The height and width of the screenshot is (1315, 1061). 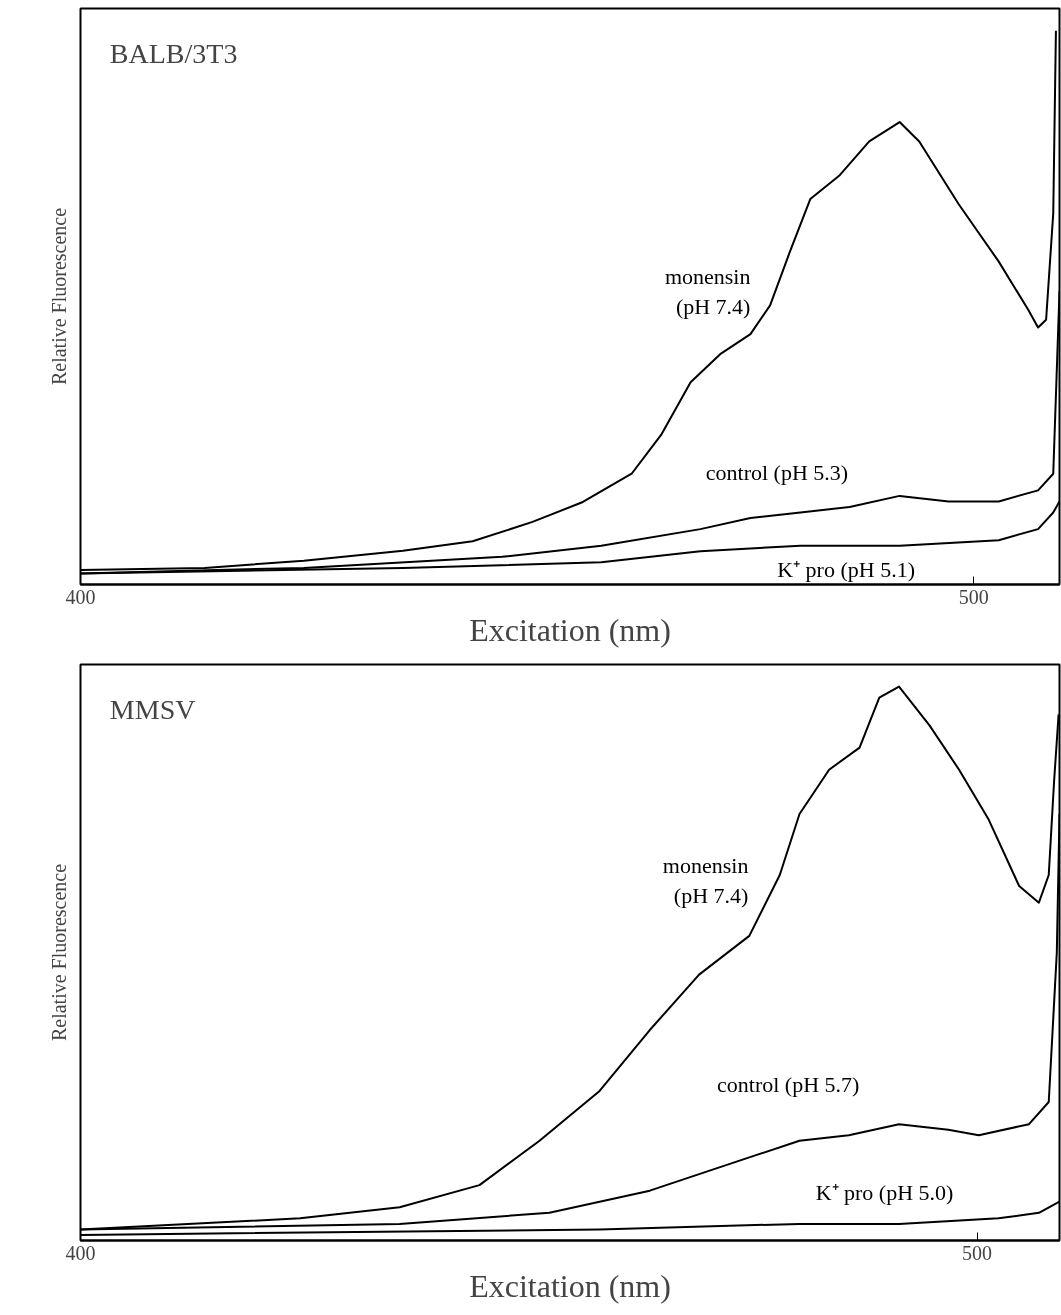 I want to click on chart-title: BALB/3T3, so click(x=173, y=54).